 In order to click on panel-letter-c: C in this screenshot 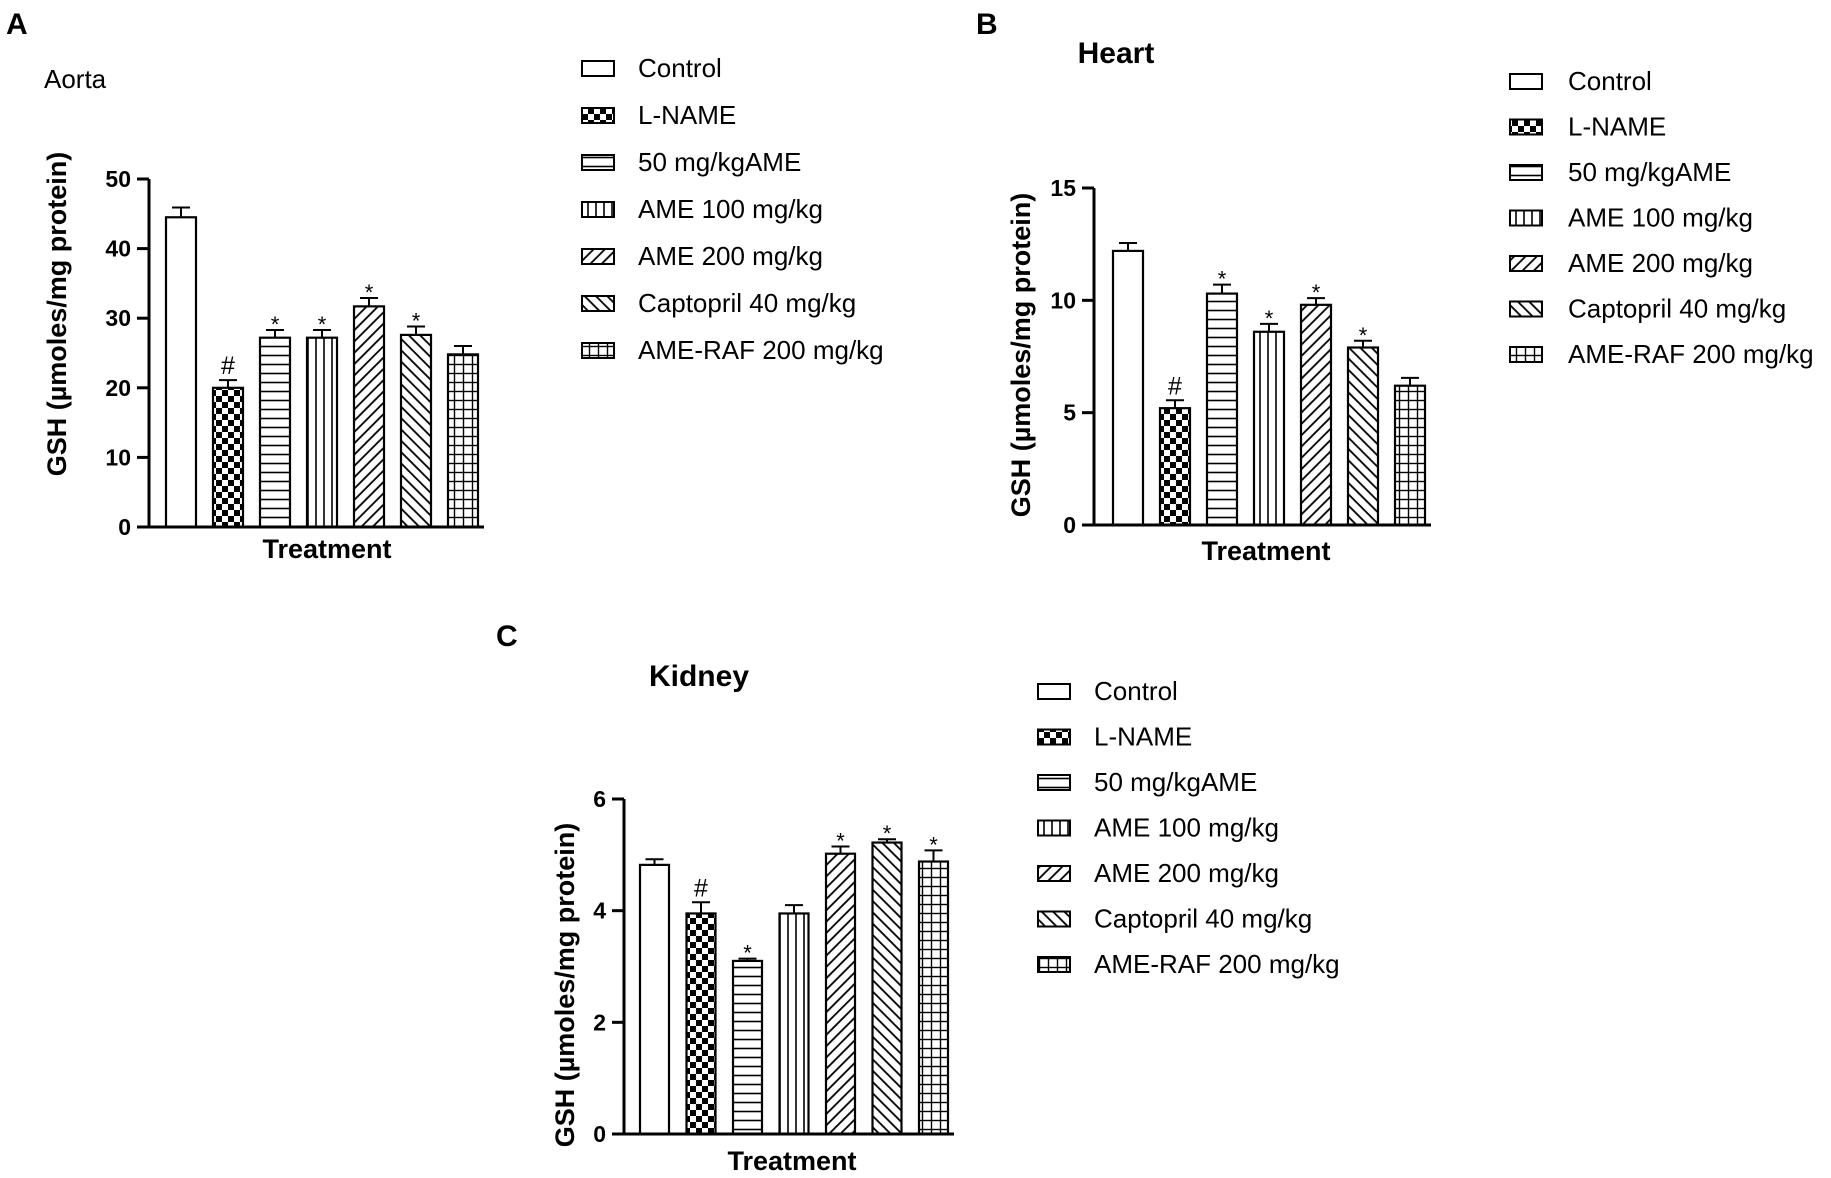, I will do `click(507, 636)`.